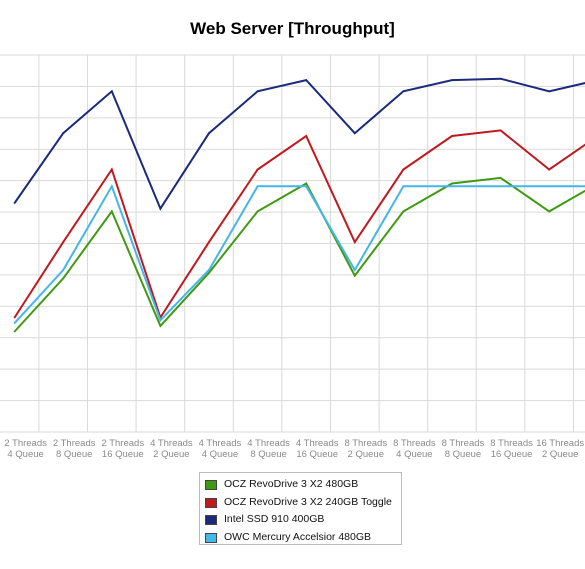  I want to click on legend-label: OCZ RevoDrive 3 X2 240GB Toggle, so click(308, 501).